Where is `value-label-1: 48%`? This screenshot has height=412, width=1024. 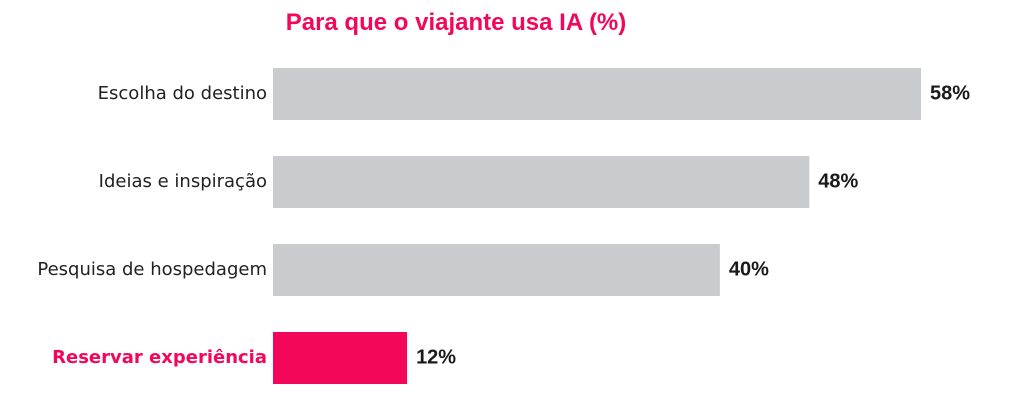 value-label-1: 48% is located at coordinates (838, 181).